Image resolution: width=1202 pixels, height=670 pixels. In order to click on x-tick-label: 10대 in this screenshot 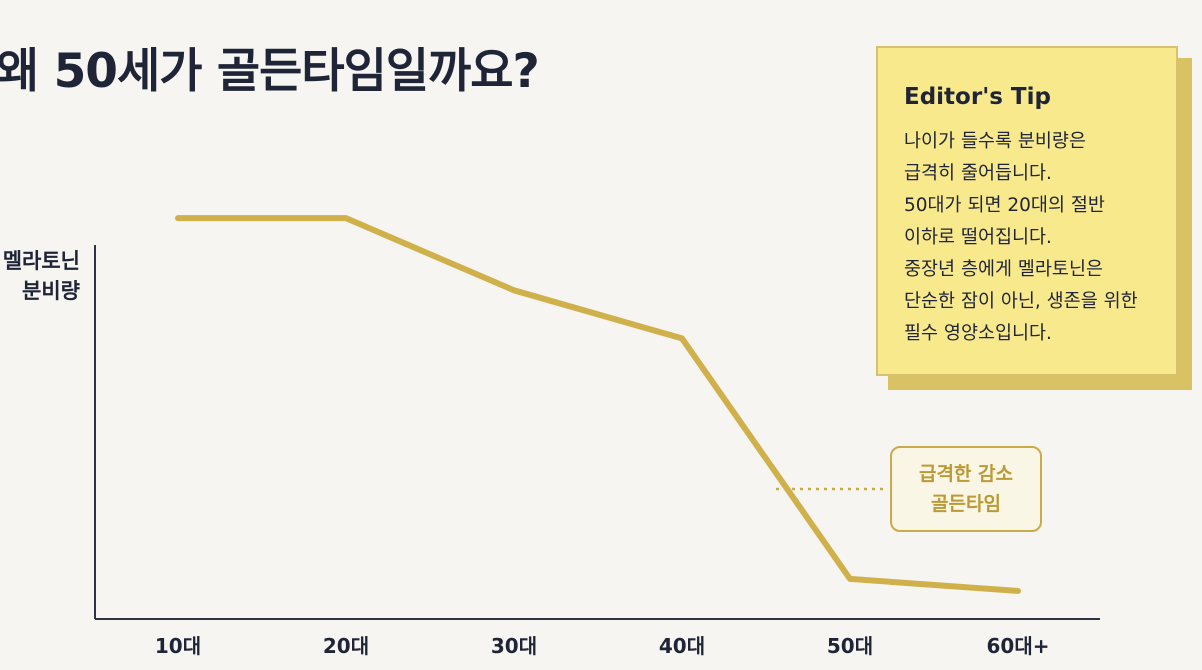, I will do `click(178, 646)`.